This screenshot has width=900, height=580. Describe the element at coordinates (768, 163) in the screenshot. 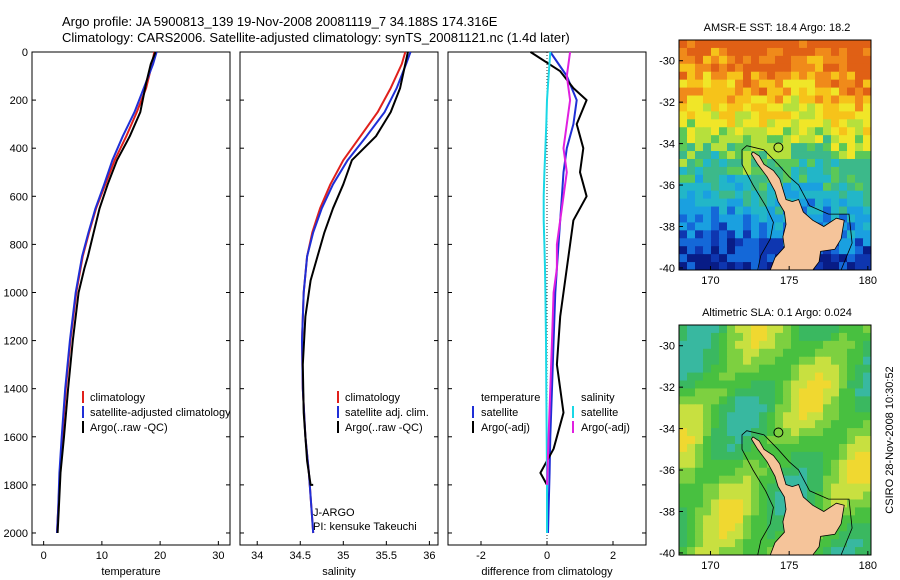

I see `sst-map: 170 175 180 -30 -32 -34 -36 -38 -40` at that location.